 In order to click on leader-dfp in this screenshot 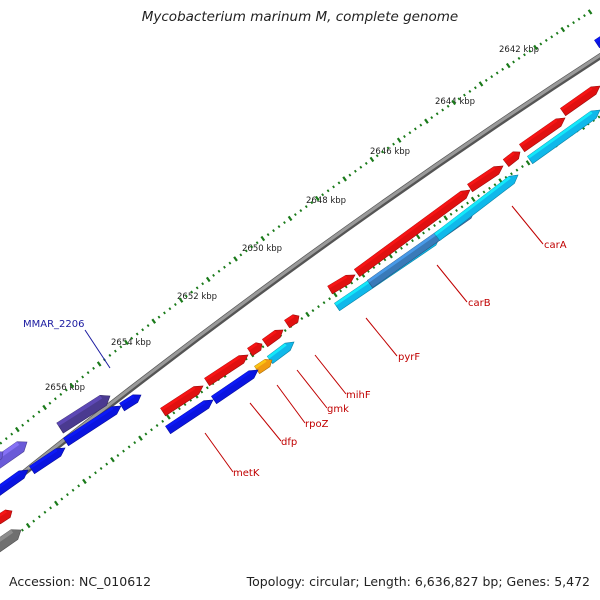, I will do `click(265, 422)`.